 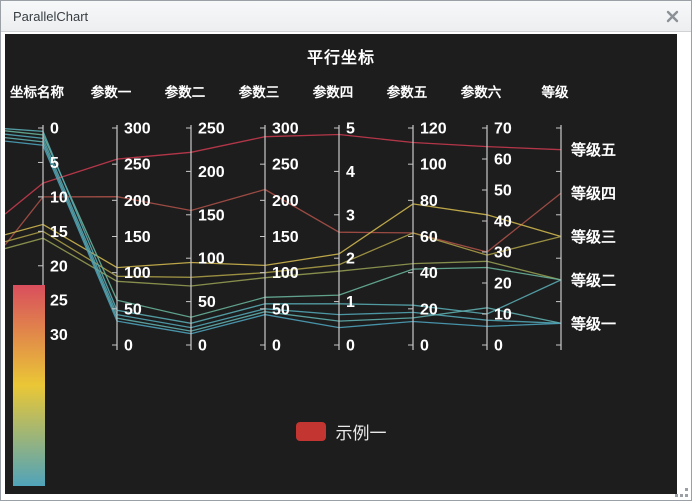 What do you see at coordinates (486, 219) in the screenshot?
I see `axis-6: 参数六 70 60 50 40 30 20 10 0` at bounding box center [486, 219].